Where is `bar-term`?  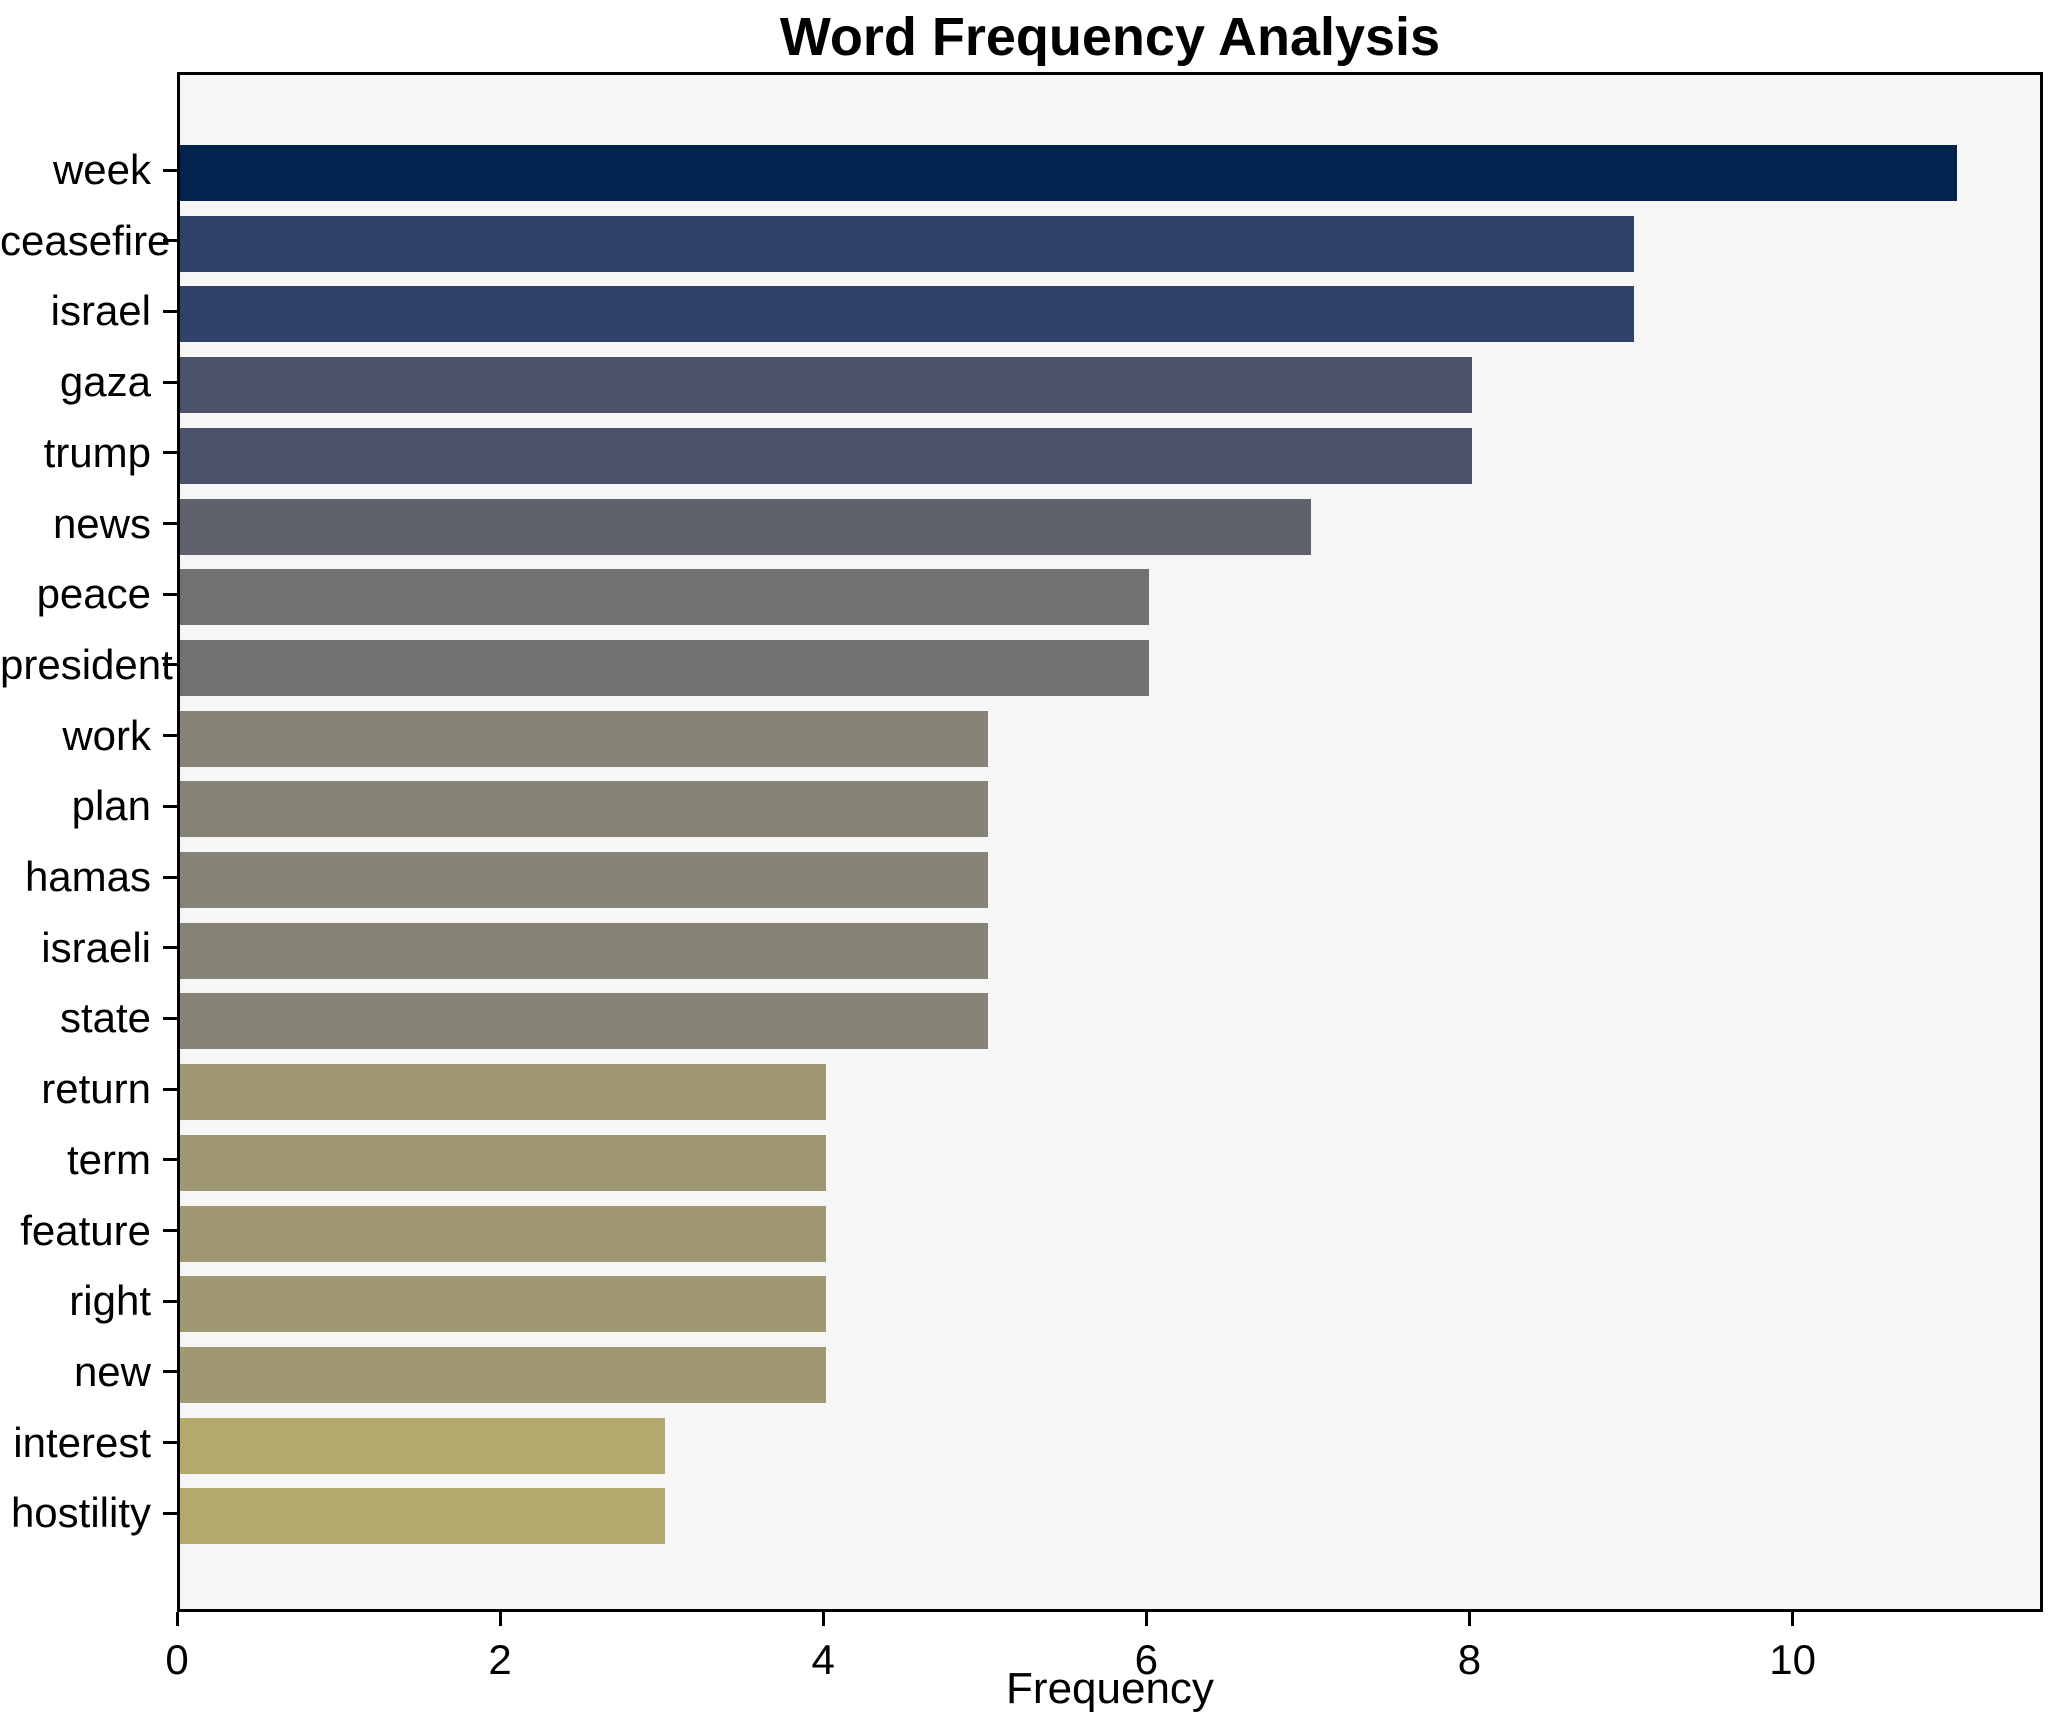
bar-term is located at coordinates (503, 1162).